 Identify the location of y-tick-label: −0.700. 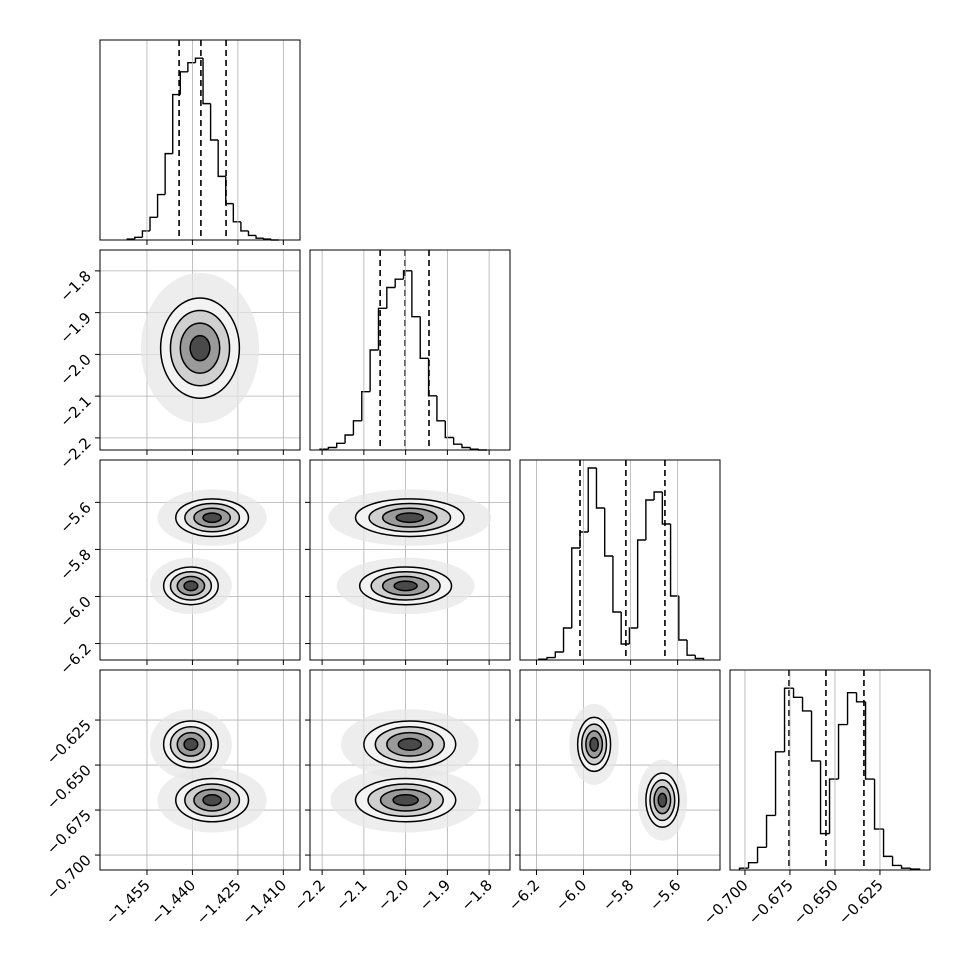
(69, 877).